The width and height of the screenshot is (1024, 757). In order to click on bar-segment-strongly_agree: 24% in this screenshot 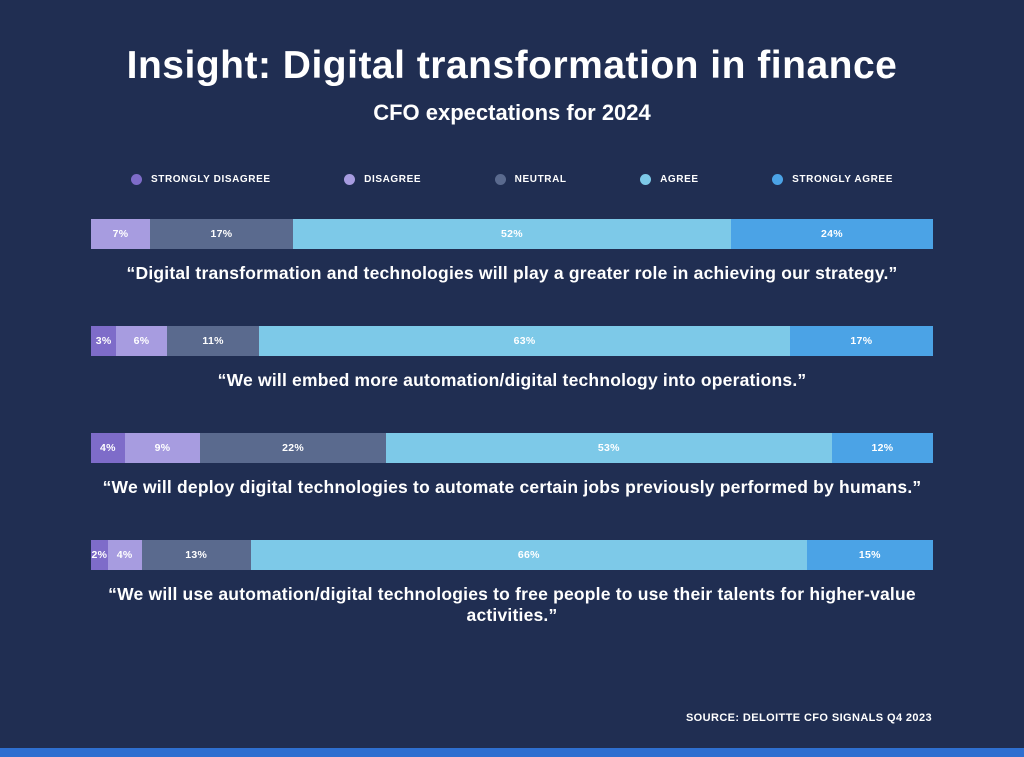, I will do `click(831, 234)`.